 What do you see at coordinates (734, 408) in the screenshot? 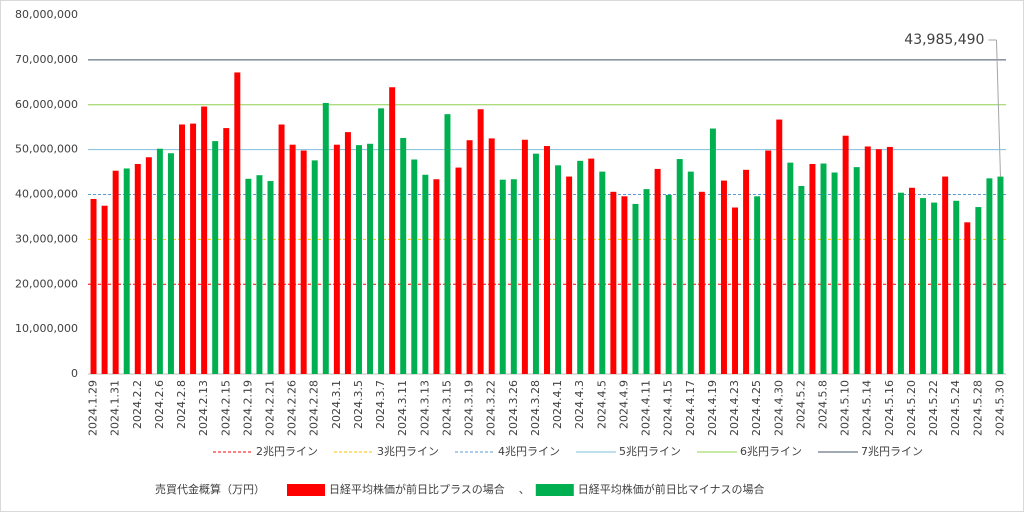
I see `x-tick-label: 2024.4.23` at bounding box center [734, 408].